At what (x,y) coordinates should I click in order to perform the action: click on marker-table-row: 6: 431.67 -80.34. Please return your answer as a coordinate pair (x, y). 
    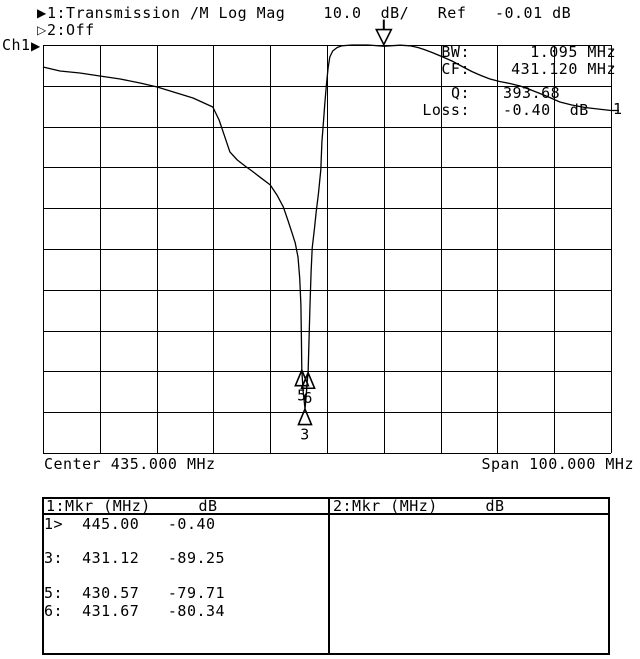
    Looking at the image, I should click on (135, 610).